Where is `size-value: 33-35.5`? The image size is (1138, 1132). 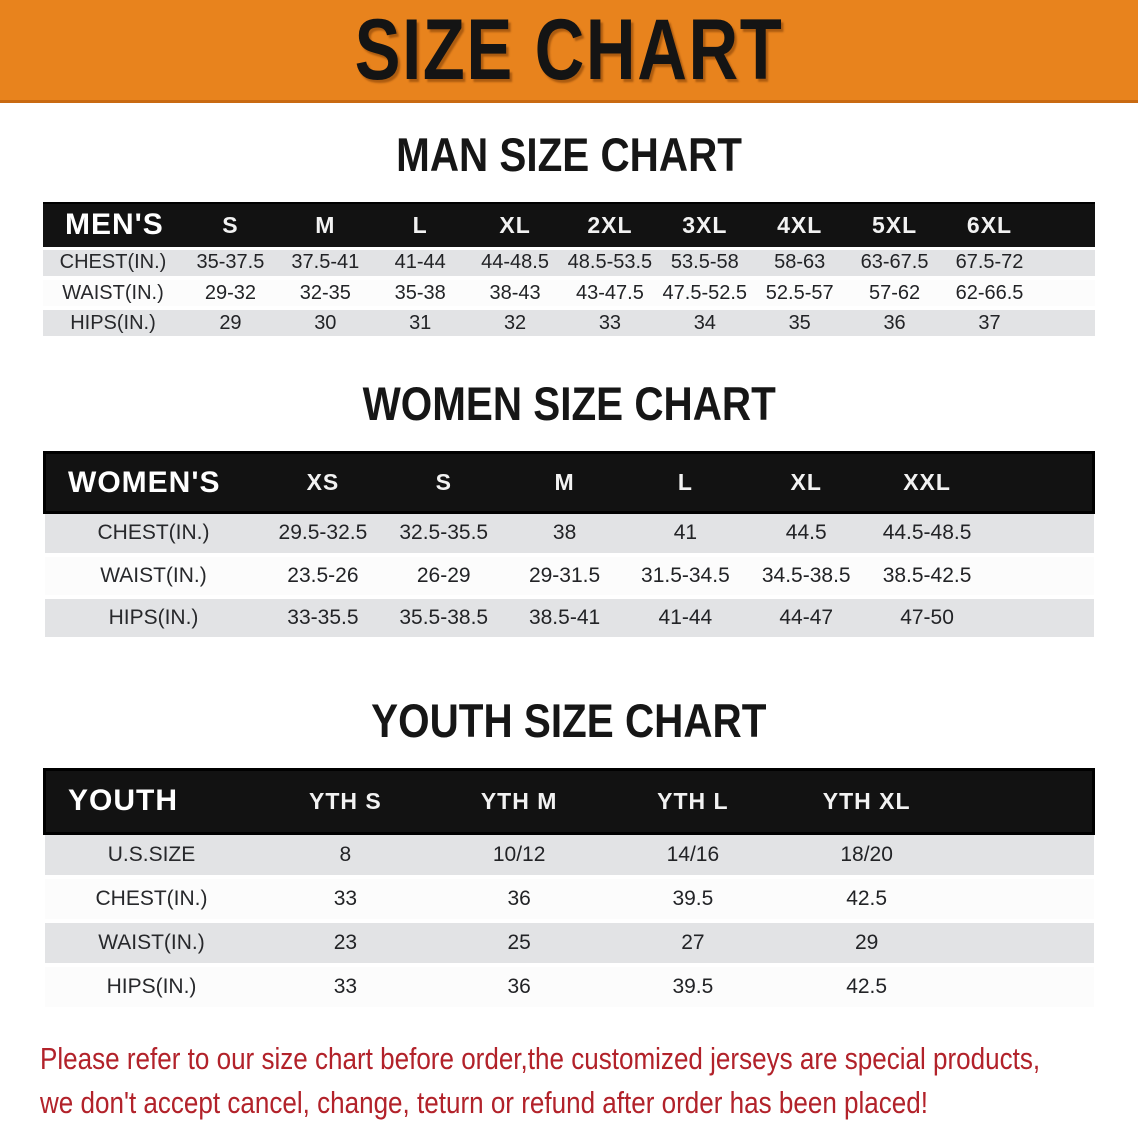
size-value: 33-35.5 is located at coordinates (323, 618).